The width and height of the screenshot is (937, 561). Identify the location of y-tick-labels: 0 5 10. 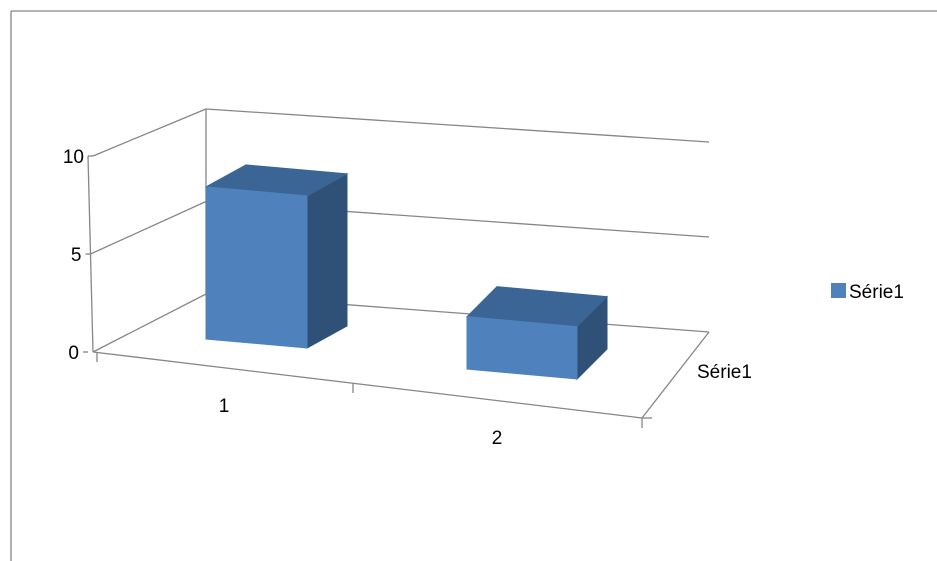
(73, 255).